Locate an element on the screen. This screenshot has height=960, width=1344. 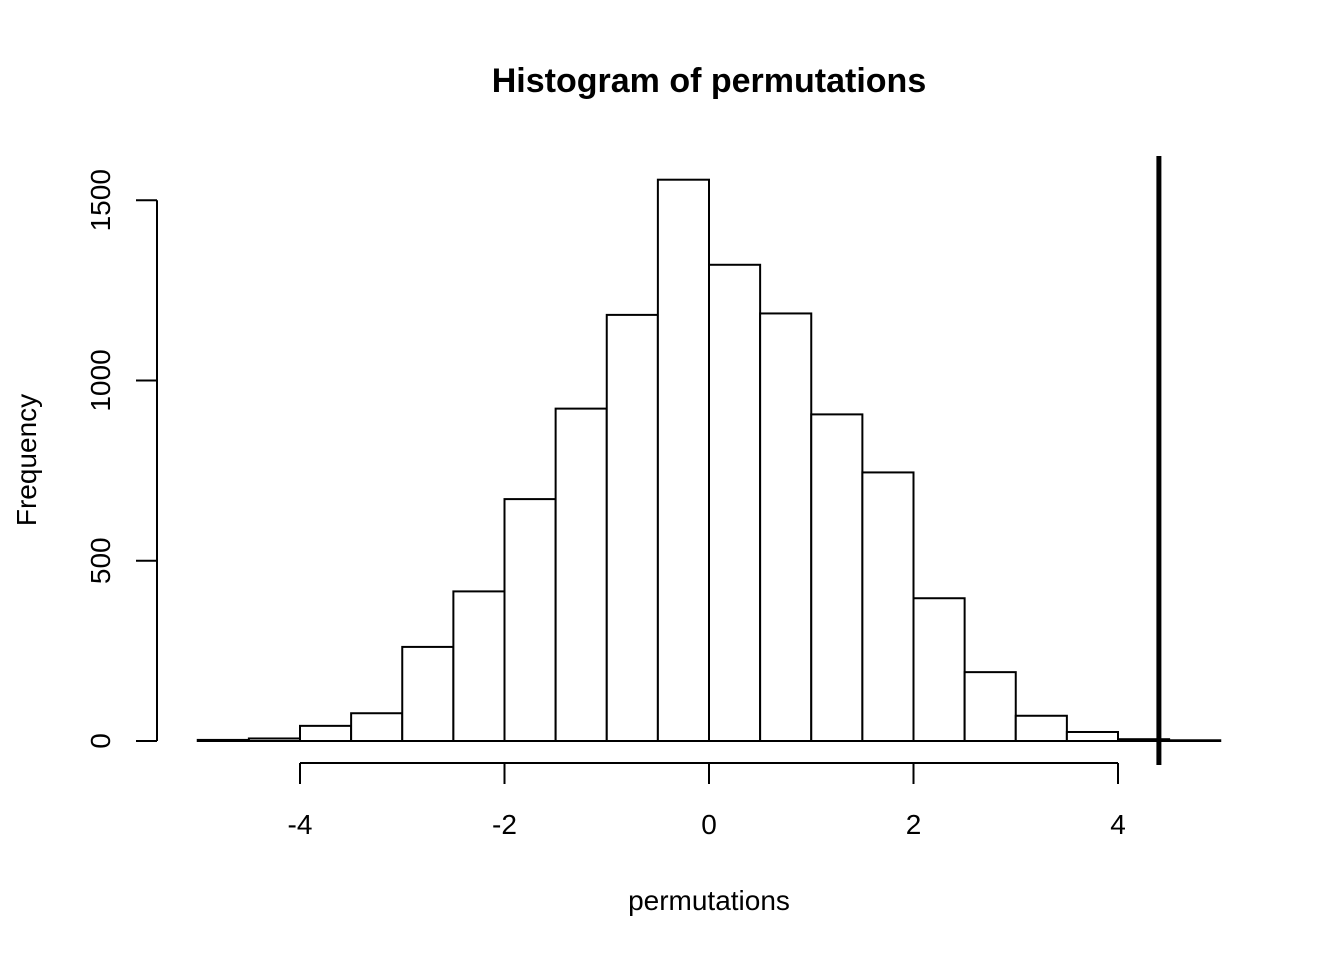
y-axis-label: Frequency is located at coordinates (26, 460).